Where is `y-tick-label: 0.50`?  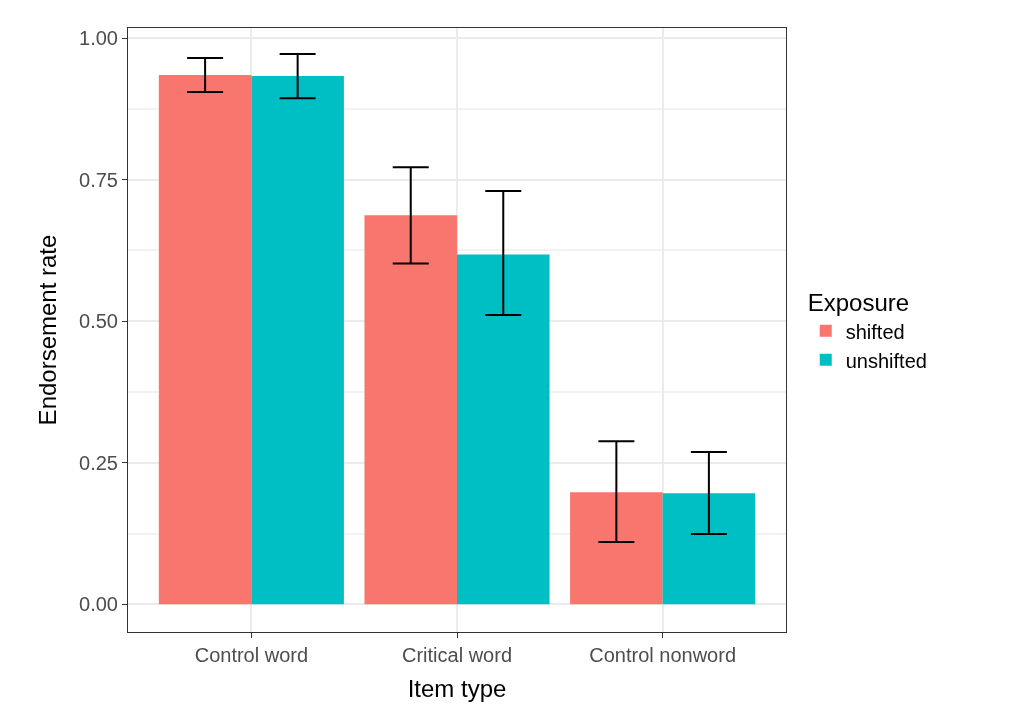 y-tick-label: 0.50 is located at coordinates (98, 321).